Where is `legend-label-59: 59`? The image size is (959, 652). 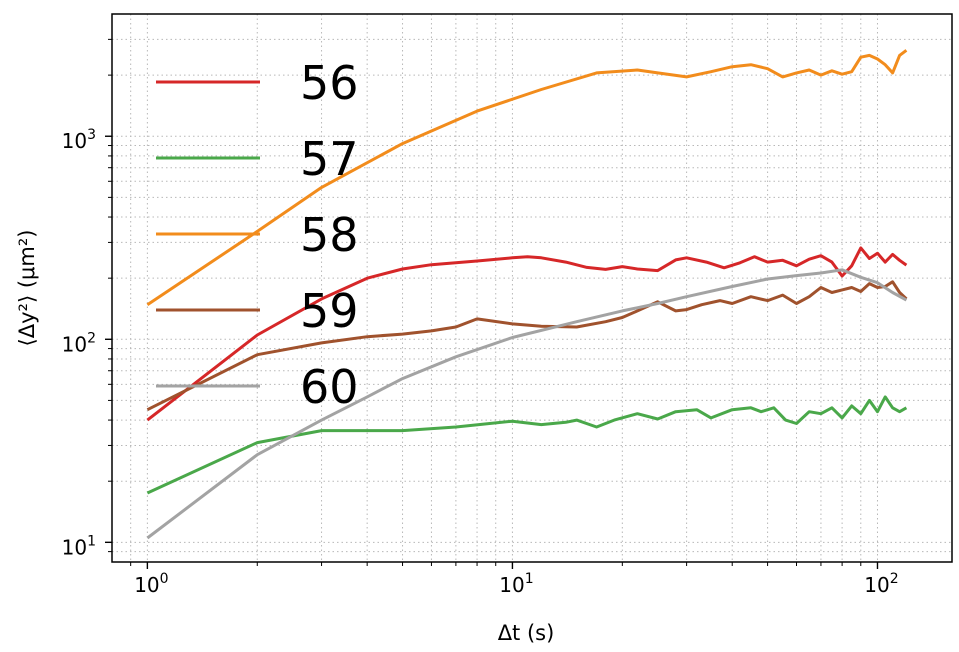
legend-label-59: 59 is located at coordinates (329, 311).